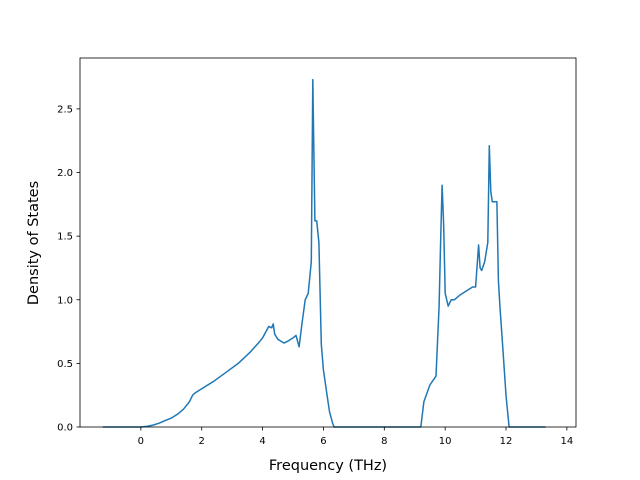 The image size is (640, 480). Describe the element at coordinates (34, 243) in the screenshot. I see `y-axis-label: Density of States` at that location.